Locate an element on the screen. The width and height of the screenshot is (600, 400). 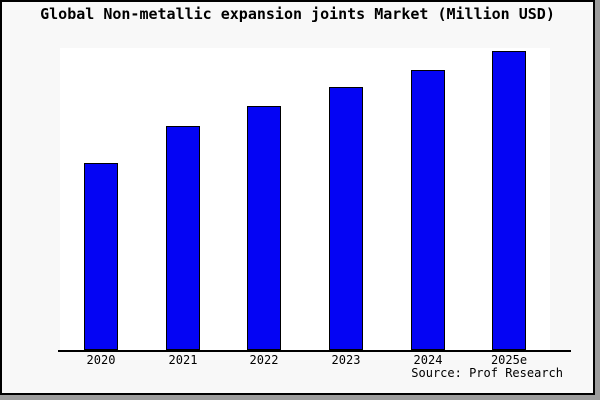
x-tick-label-2022: 2022 is located at coordinates (264, 360).